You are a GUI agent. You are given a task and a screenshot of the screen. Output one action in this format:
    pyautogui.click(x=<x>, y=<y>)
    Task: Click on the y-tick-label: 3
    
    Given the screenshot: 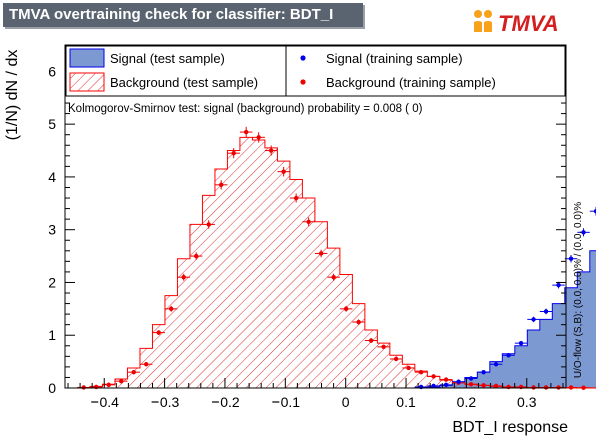 What is the action you would take?
    pyautogui.click(x=52, y=230)
    